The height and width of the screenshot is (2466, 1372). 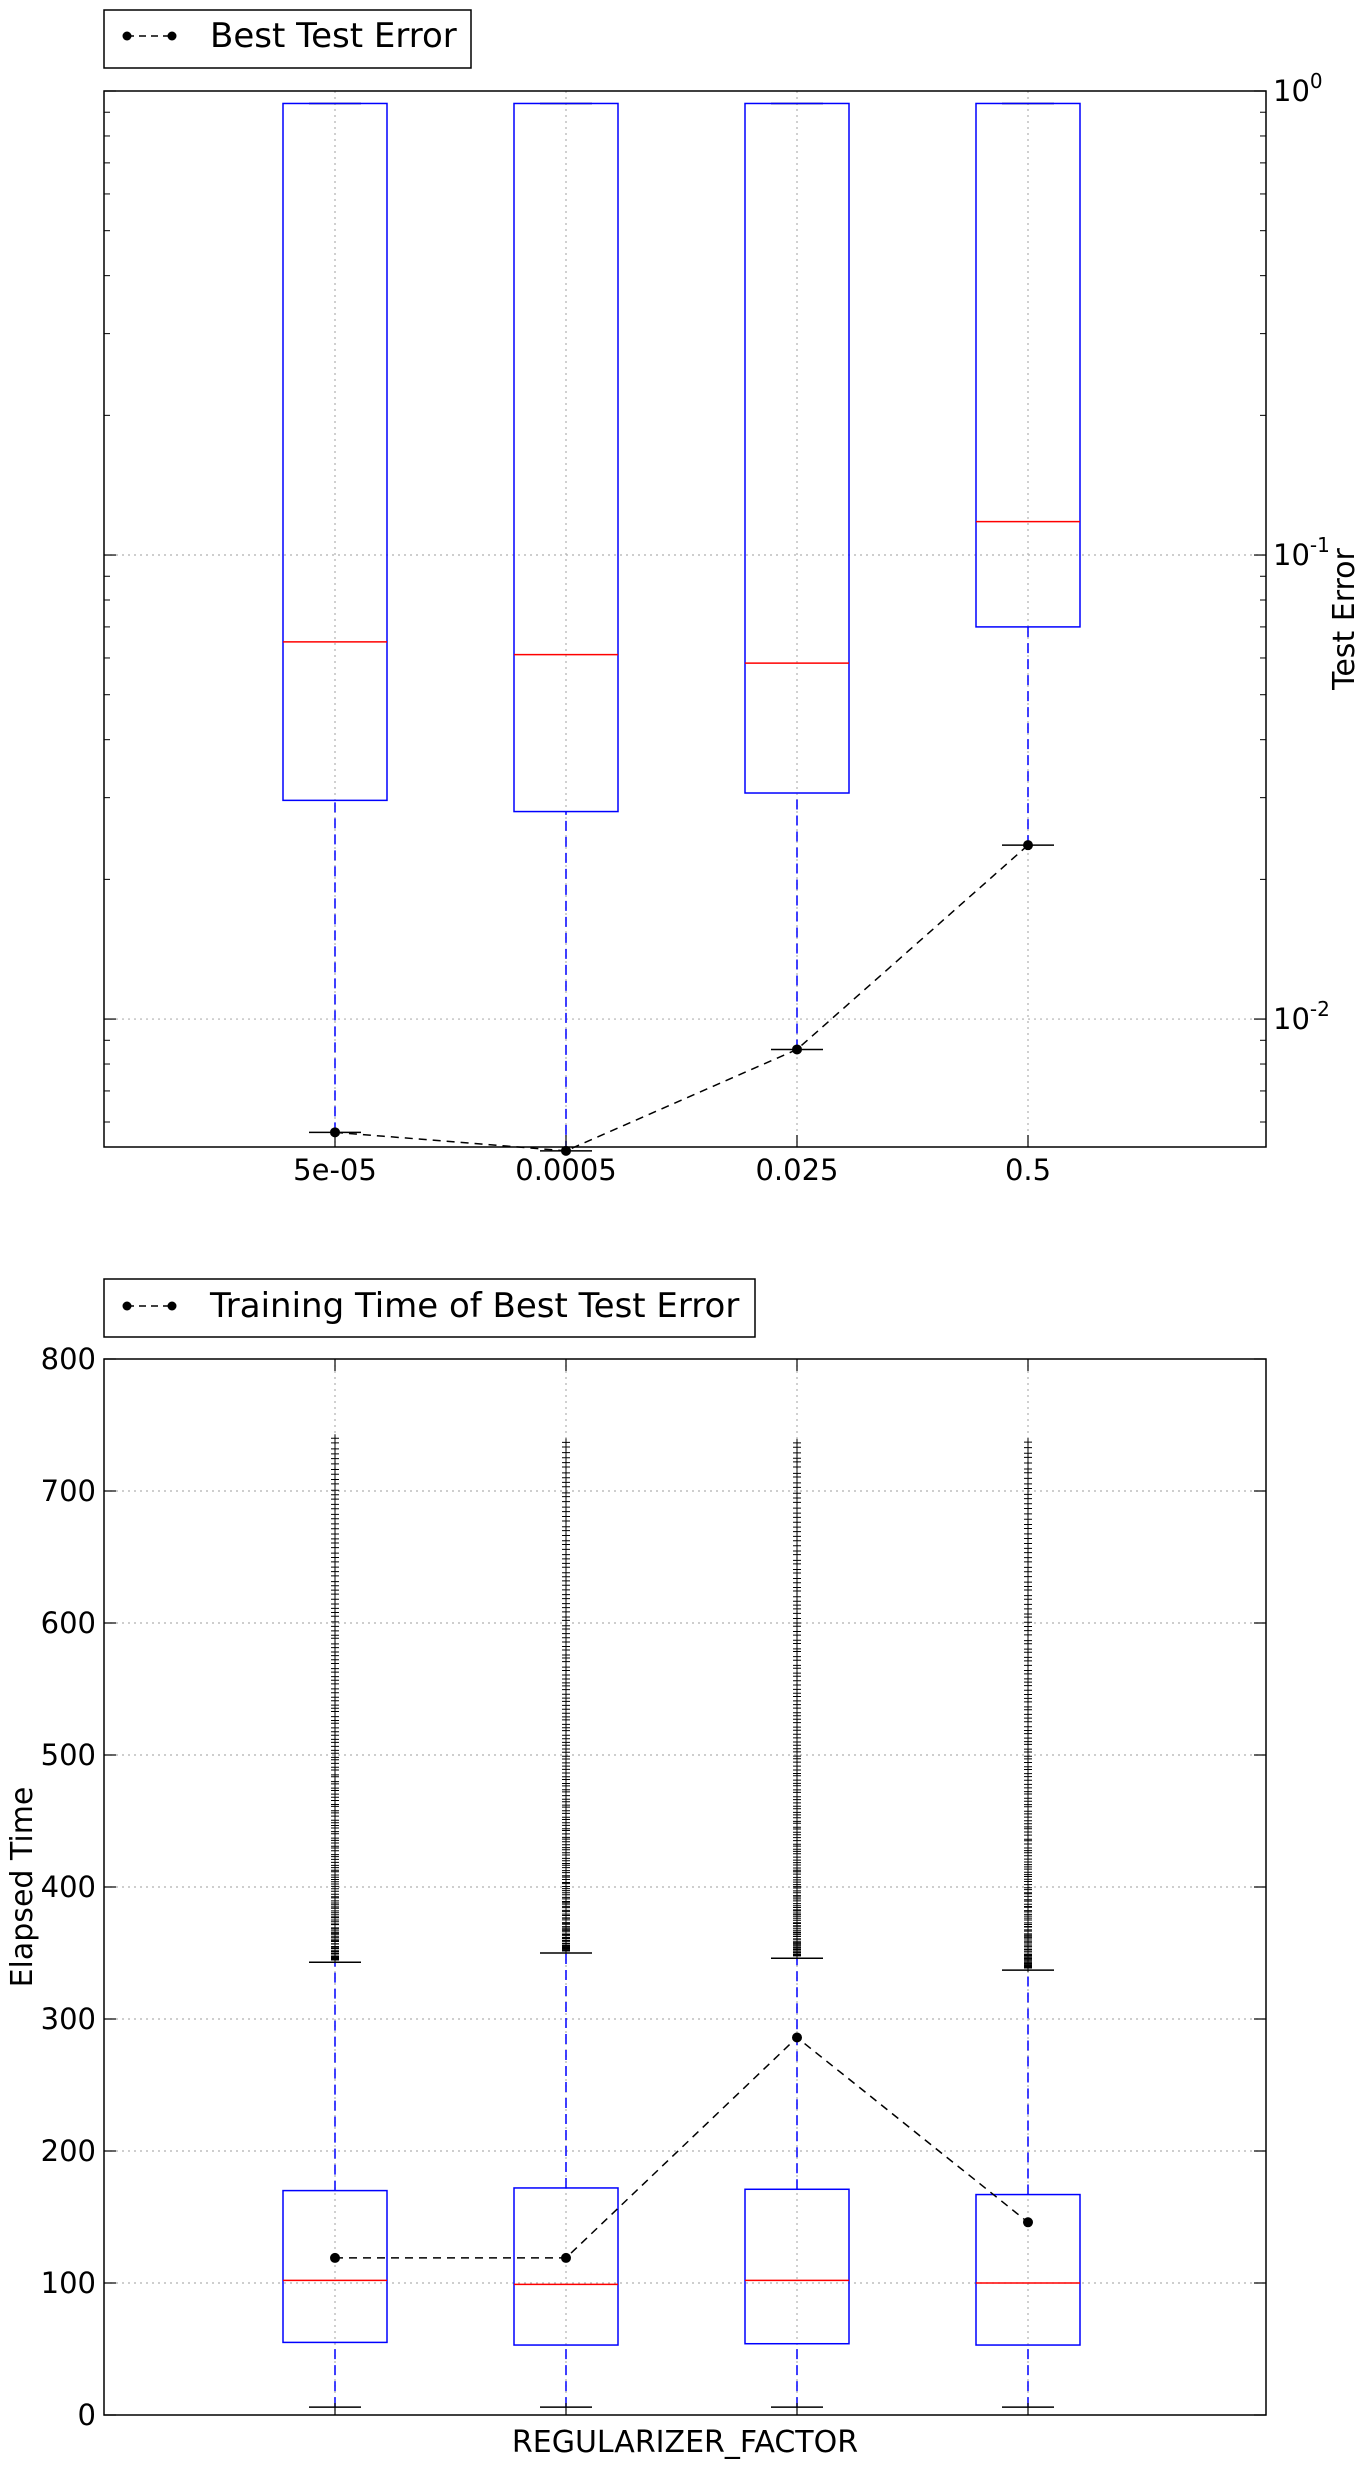 I want to click on top-legend-frame, so click(x=287, y=39).